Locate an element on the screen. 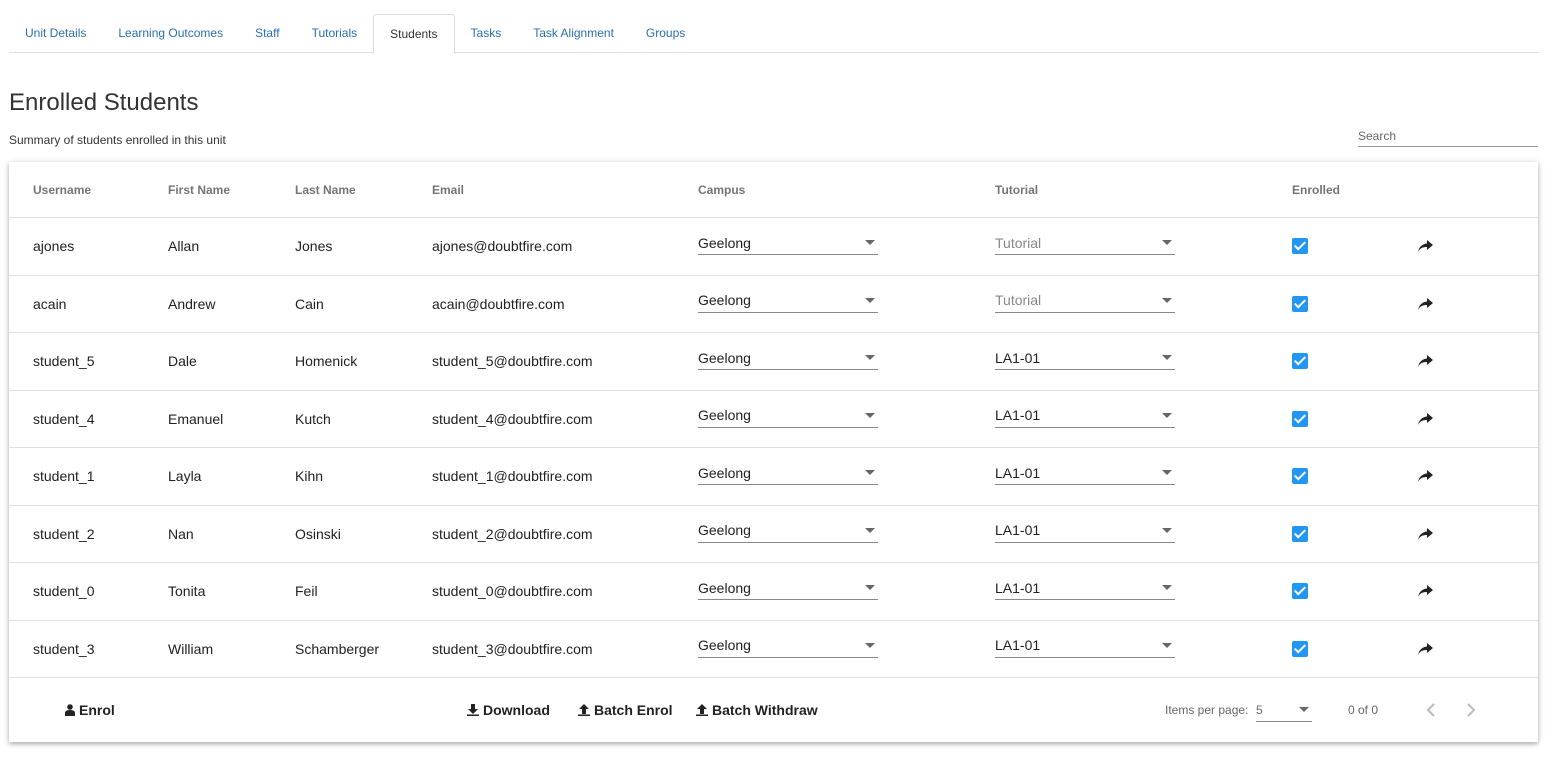 Image resolution: width=1555 pixels, height=762 pixels. tab-groups: Groups is located at coordinates (665, 33).